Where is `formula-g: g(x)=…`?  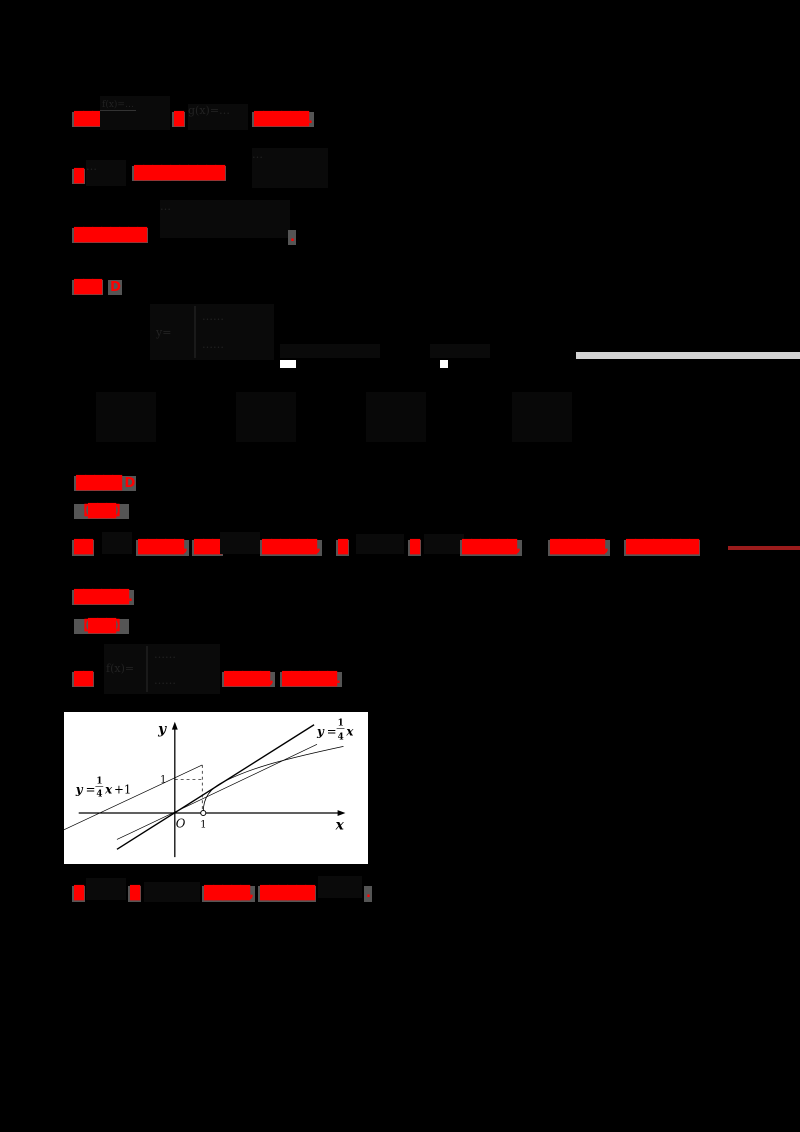 formula-g: g(x)=… is located at coordinates (218, 117).